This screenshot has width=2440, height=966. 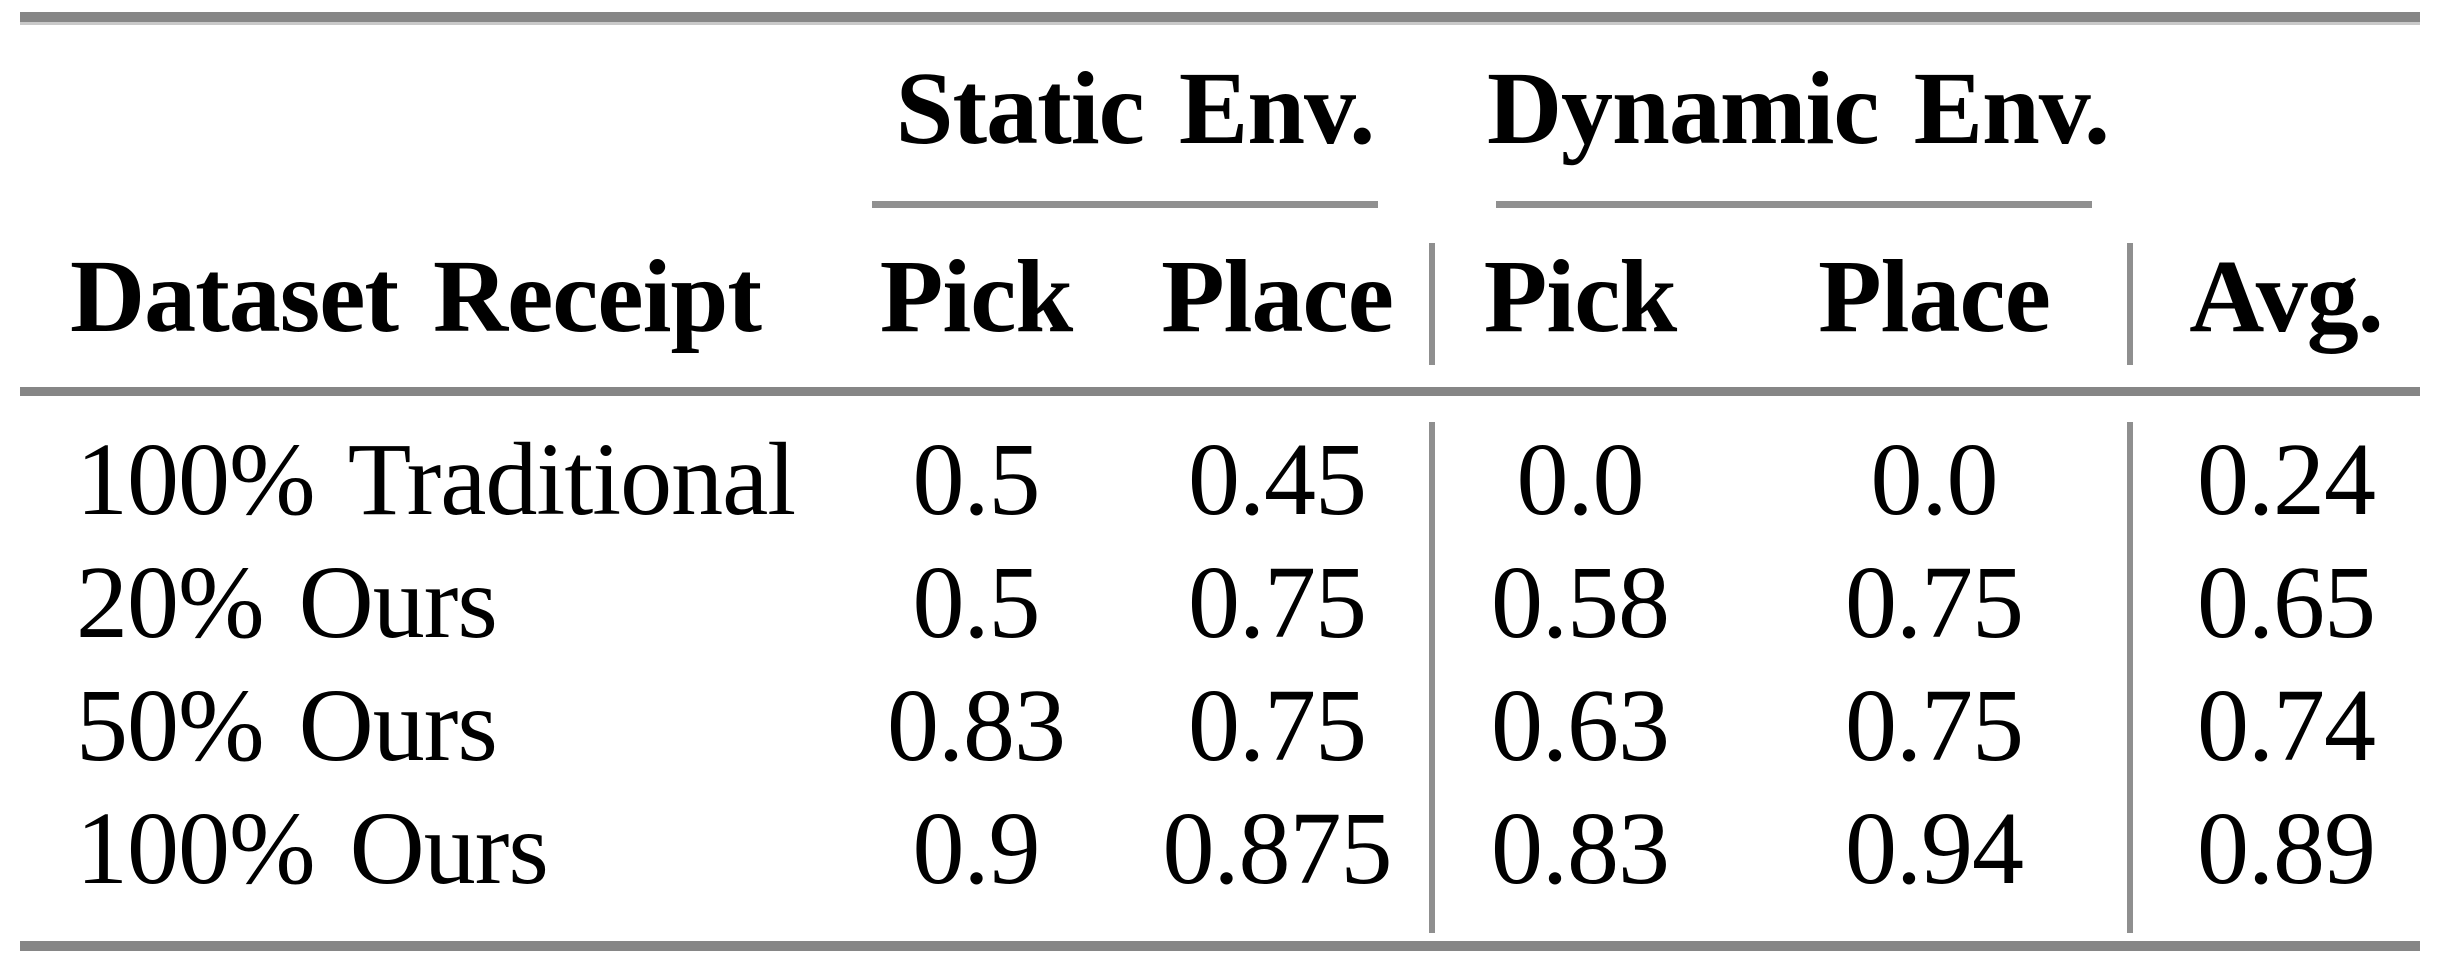 What do you see at coordinates (287, 725) in the screenshot?
I see `row-label: 50% Ours` at bounding box center [287, 725].